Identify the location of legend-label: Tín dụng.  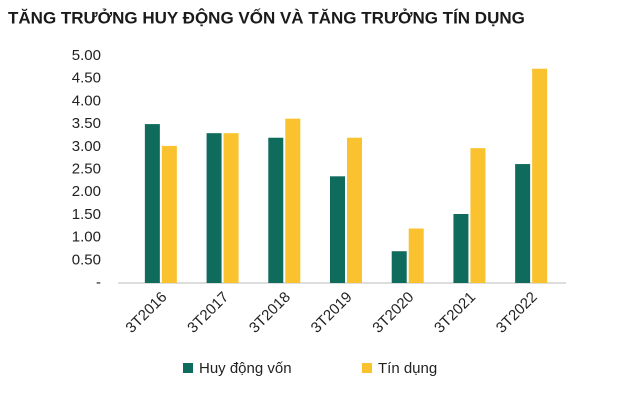
(407, 368).